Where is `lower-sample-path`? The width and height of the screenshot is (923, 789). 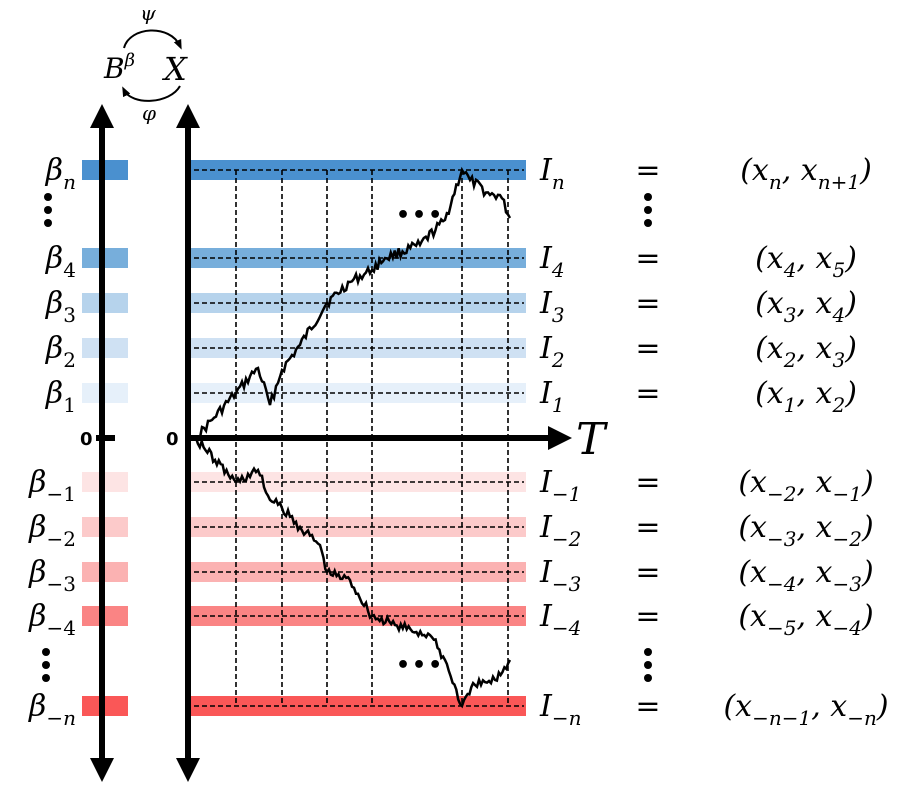 lower-sample-path is located at coordinates (353, 573).